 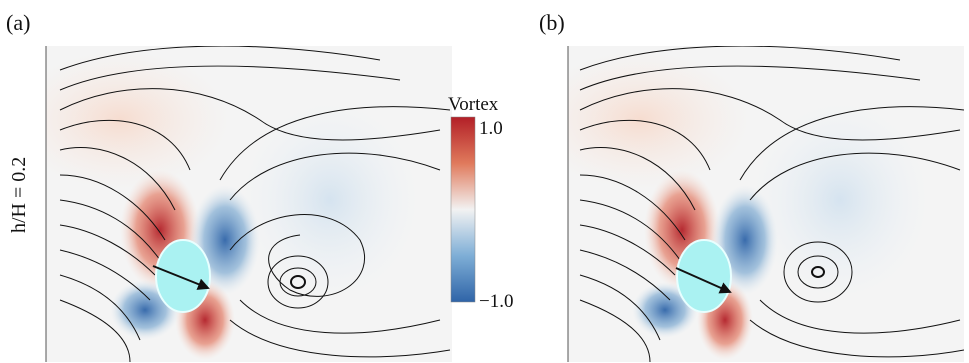 I want to click on colorbar-max-label: 1.0, so click(x=491, y=128).